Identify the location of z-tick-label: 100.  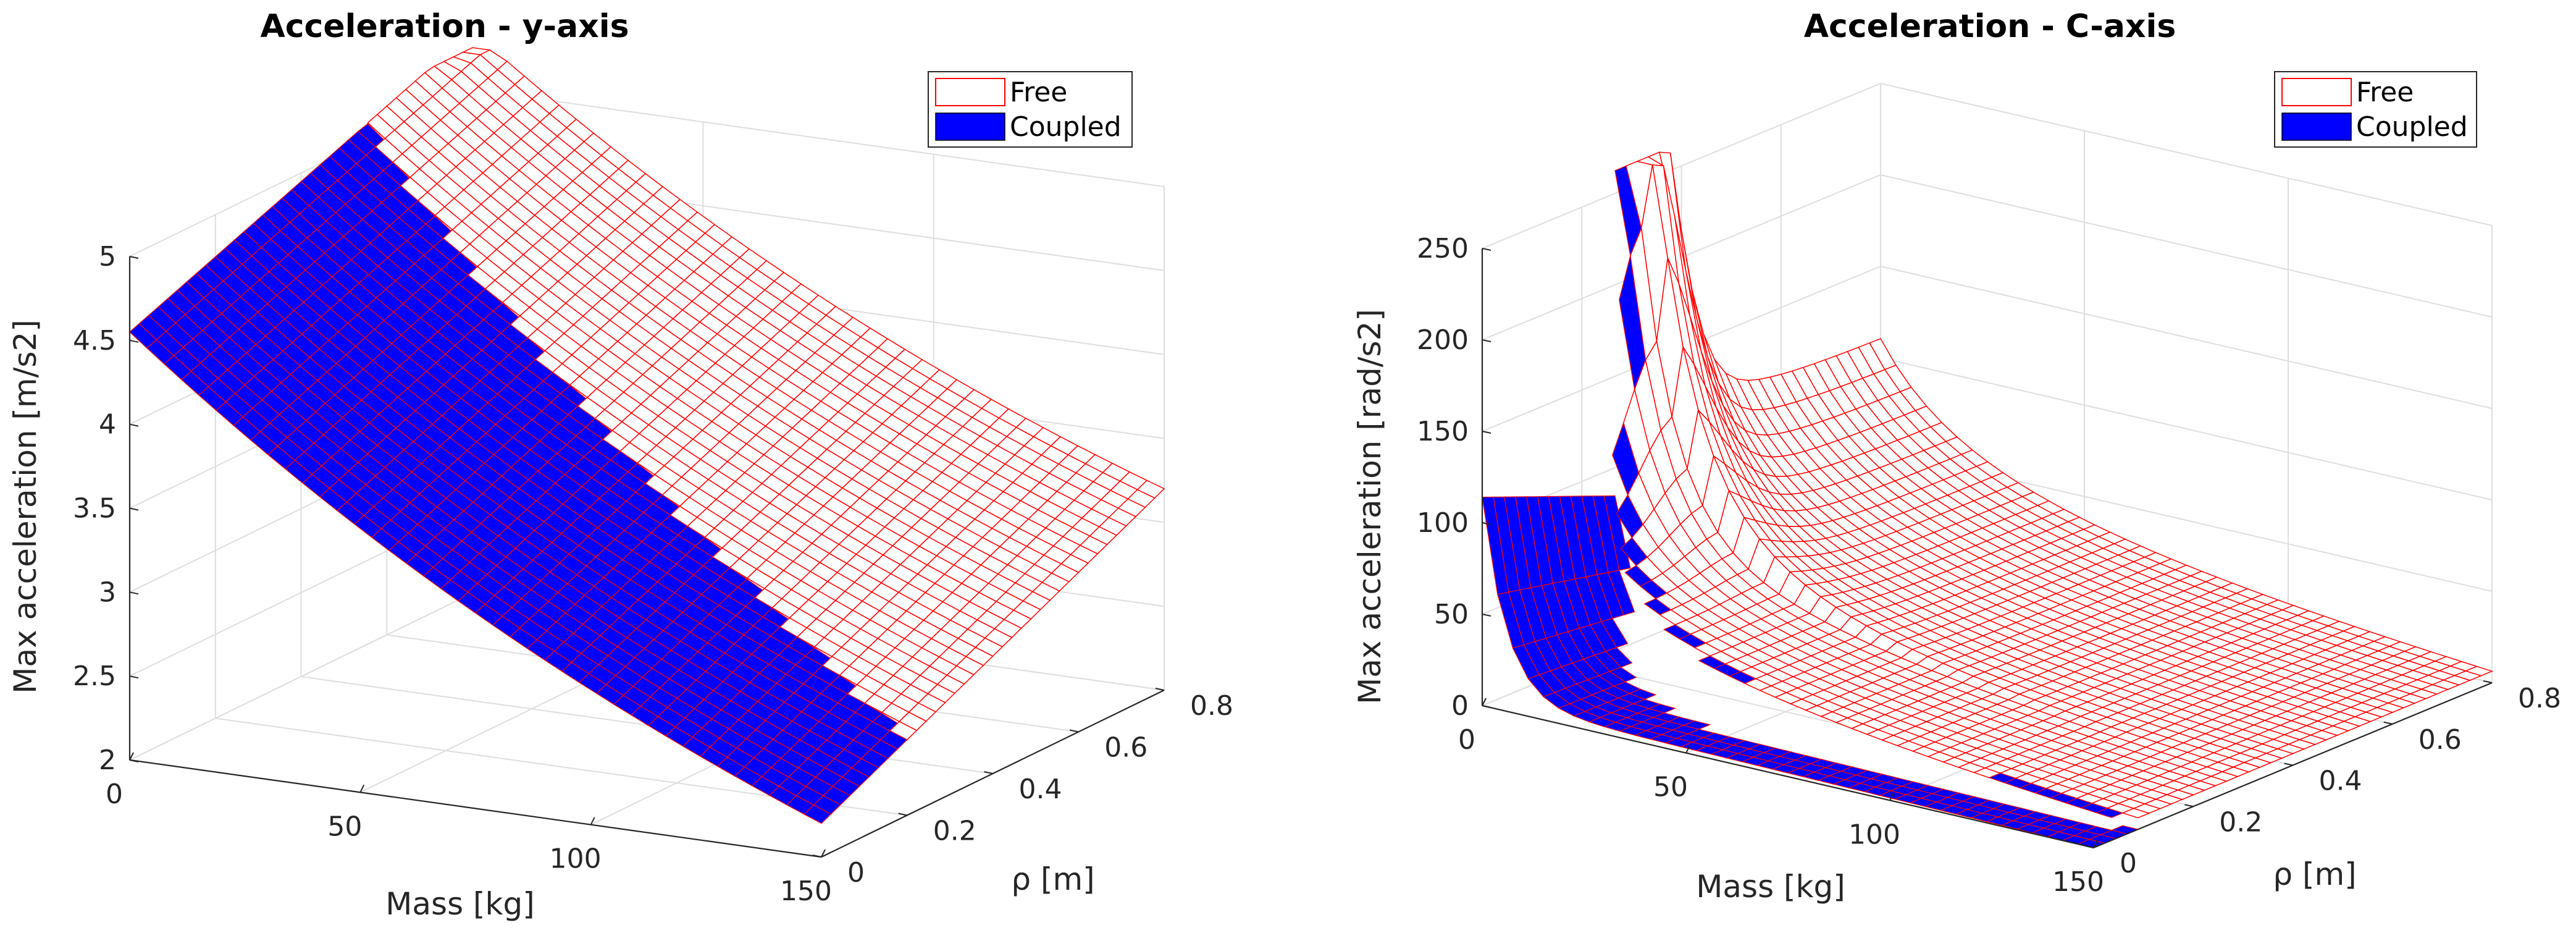
(1443, 523).